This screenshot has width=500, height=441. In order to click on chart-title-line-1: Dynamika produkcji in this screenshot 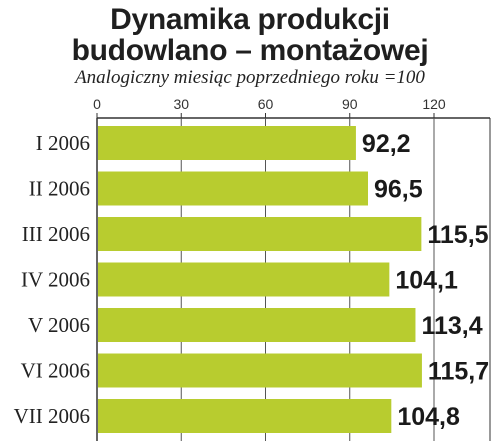, I will do `click(250, 19)`.